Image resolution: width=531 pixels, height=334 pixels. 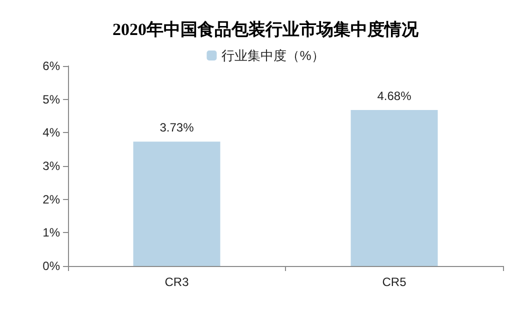 I want to click on x-tick-label: CR3, so click(x=177, y=282).